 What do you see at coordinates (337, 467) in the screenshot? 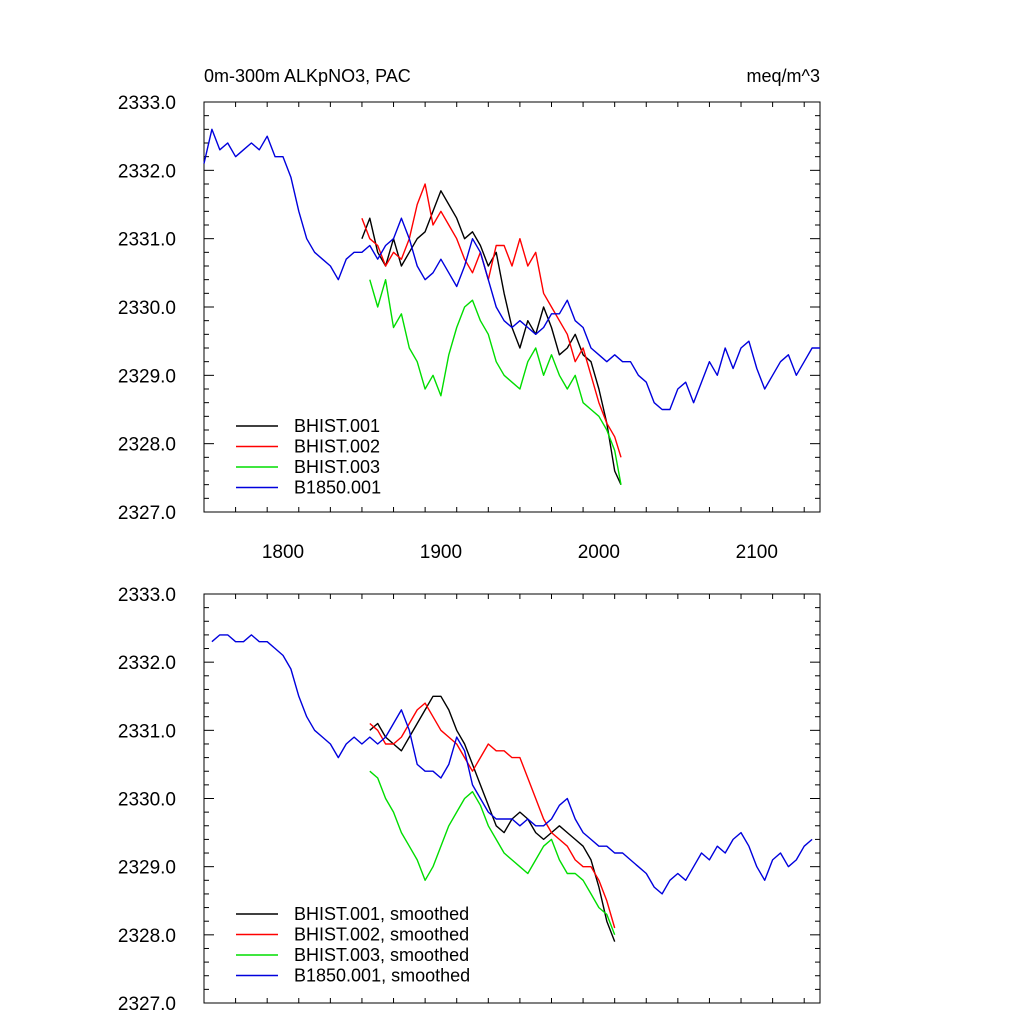
I see `legend-label: BHIST.003` at bounding box center [337, 467].